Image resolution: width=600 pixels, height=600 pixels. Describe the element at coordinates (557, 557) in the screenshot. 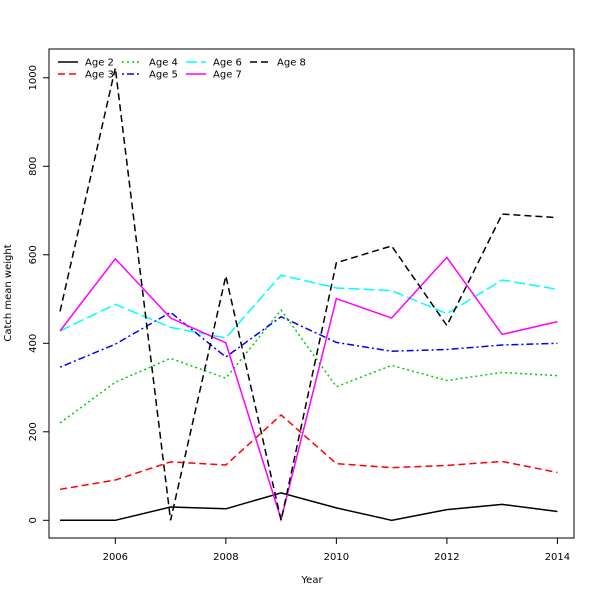

I see `x-tick-label: 2014` at that location.